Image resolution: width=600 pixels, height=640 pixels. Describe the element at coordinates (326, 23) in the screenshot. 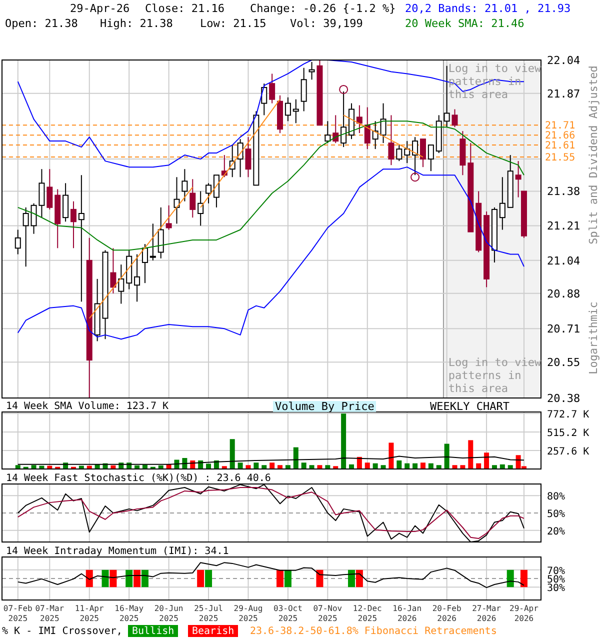

I see `text: Vol: 39,199` at that location.